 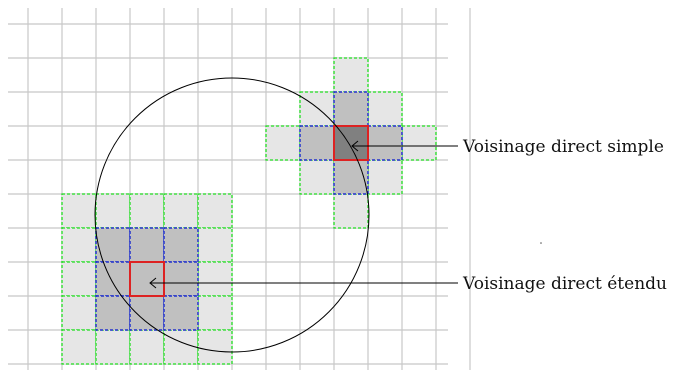 What do you see at coordinates (408, 284) in the screenshot?
I see `callout-extended: Voisinage direct étendu` at bounding box center [408, 284].